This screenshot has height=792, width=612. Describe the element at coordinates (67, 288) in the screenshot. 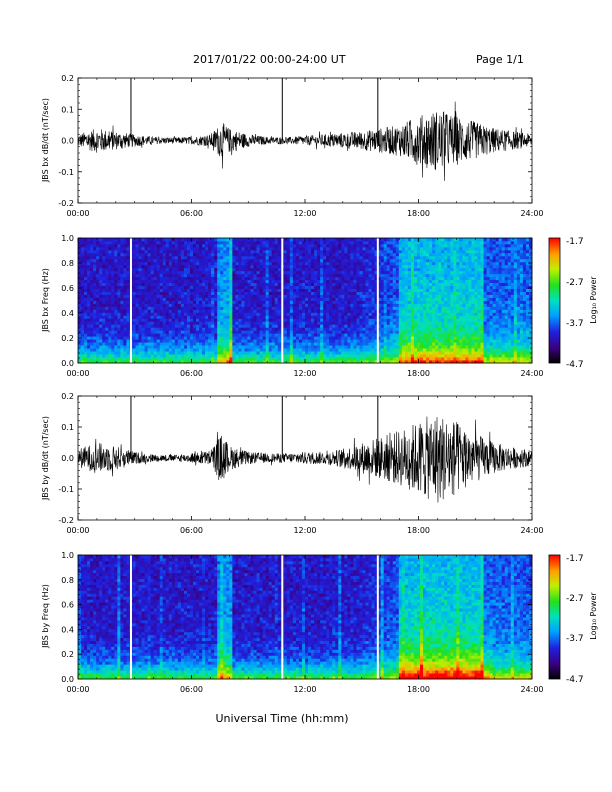

I see `bx-spectrogram-y-tick-label: 0.6` at that location.